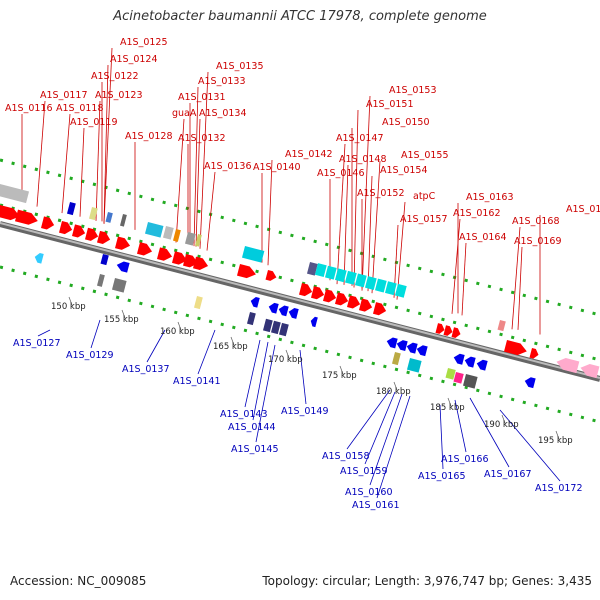  I want to click on forward-label-a1s_0125: A1S_0125, so click(144, 42).